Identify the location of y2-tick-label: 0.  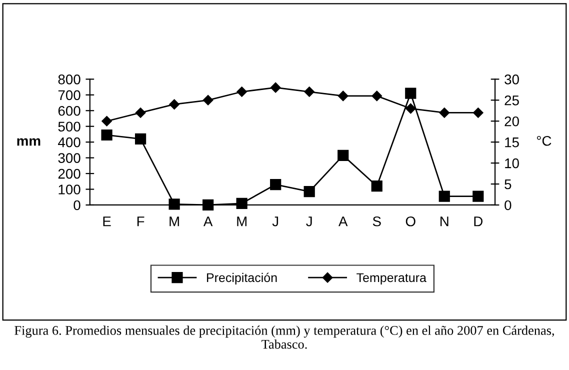
(508, 205).